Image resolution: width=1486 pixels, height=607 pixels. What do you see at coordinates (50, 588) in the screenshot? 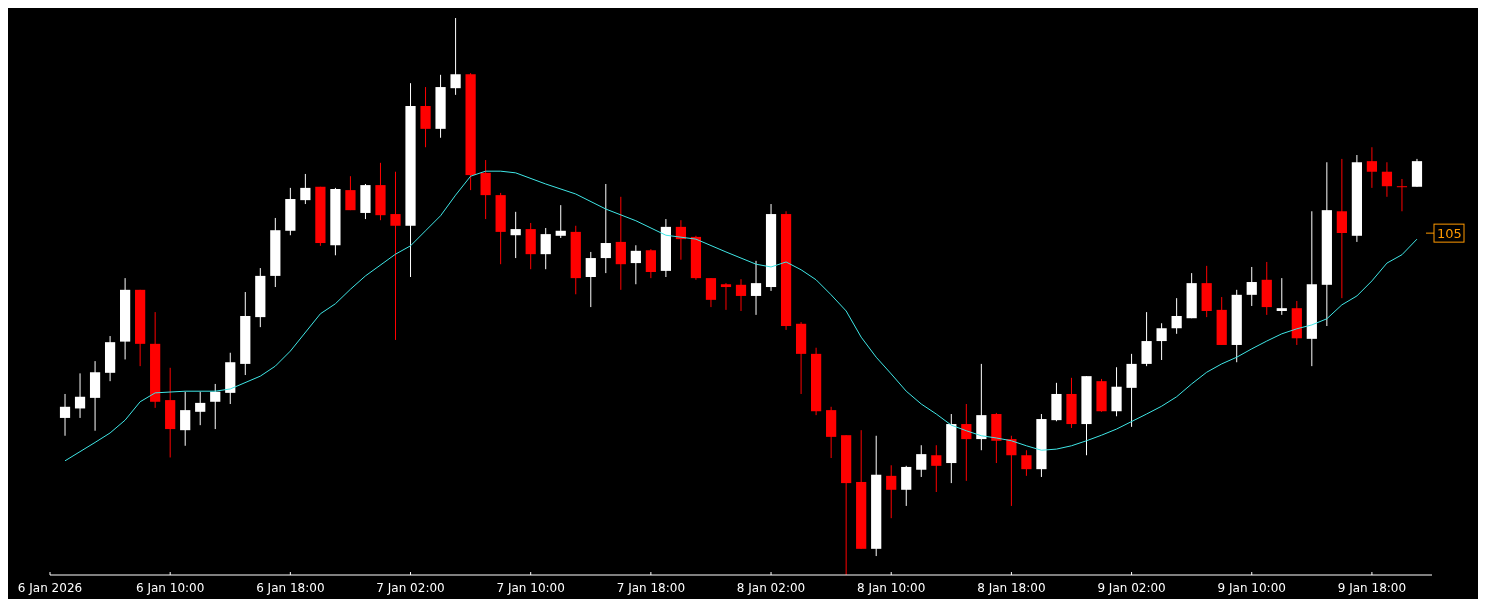
I see `x-tick-label: 6 Jan 2026` at bounding box center [50, 588].